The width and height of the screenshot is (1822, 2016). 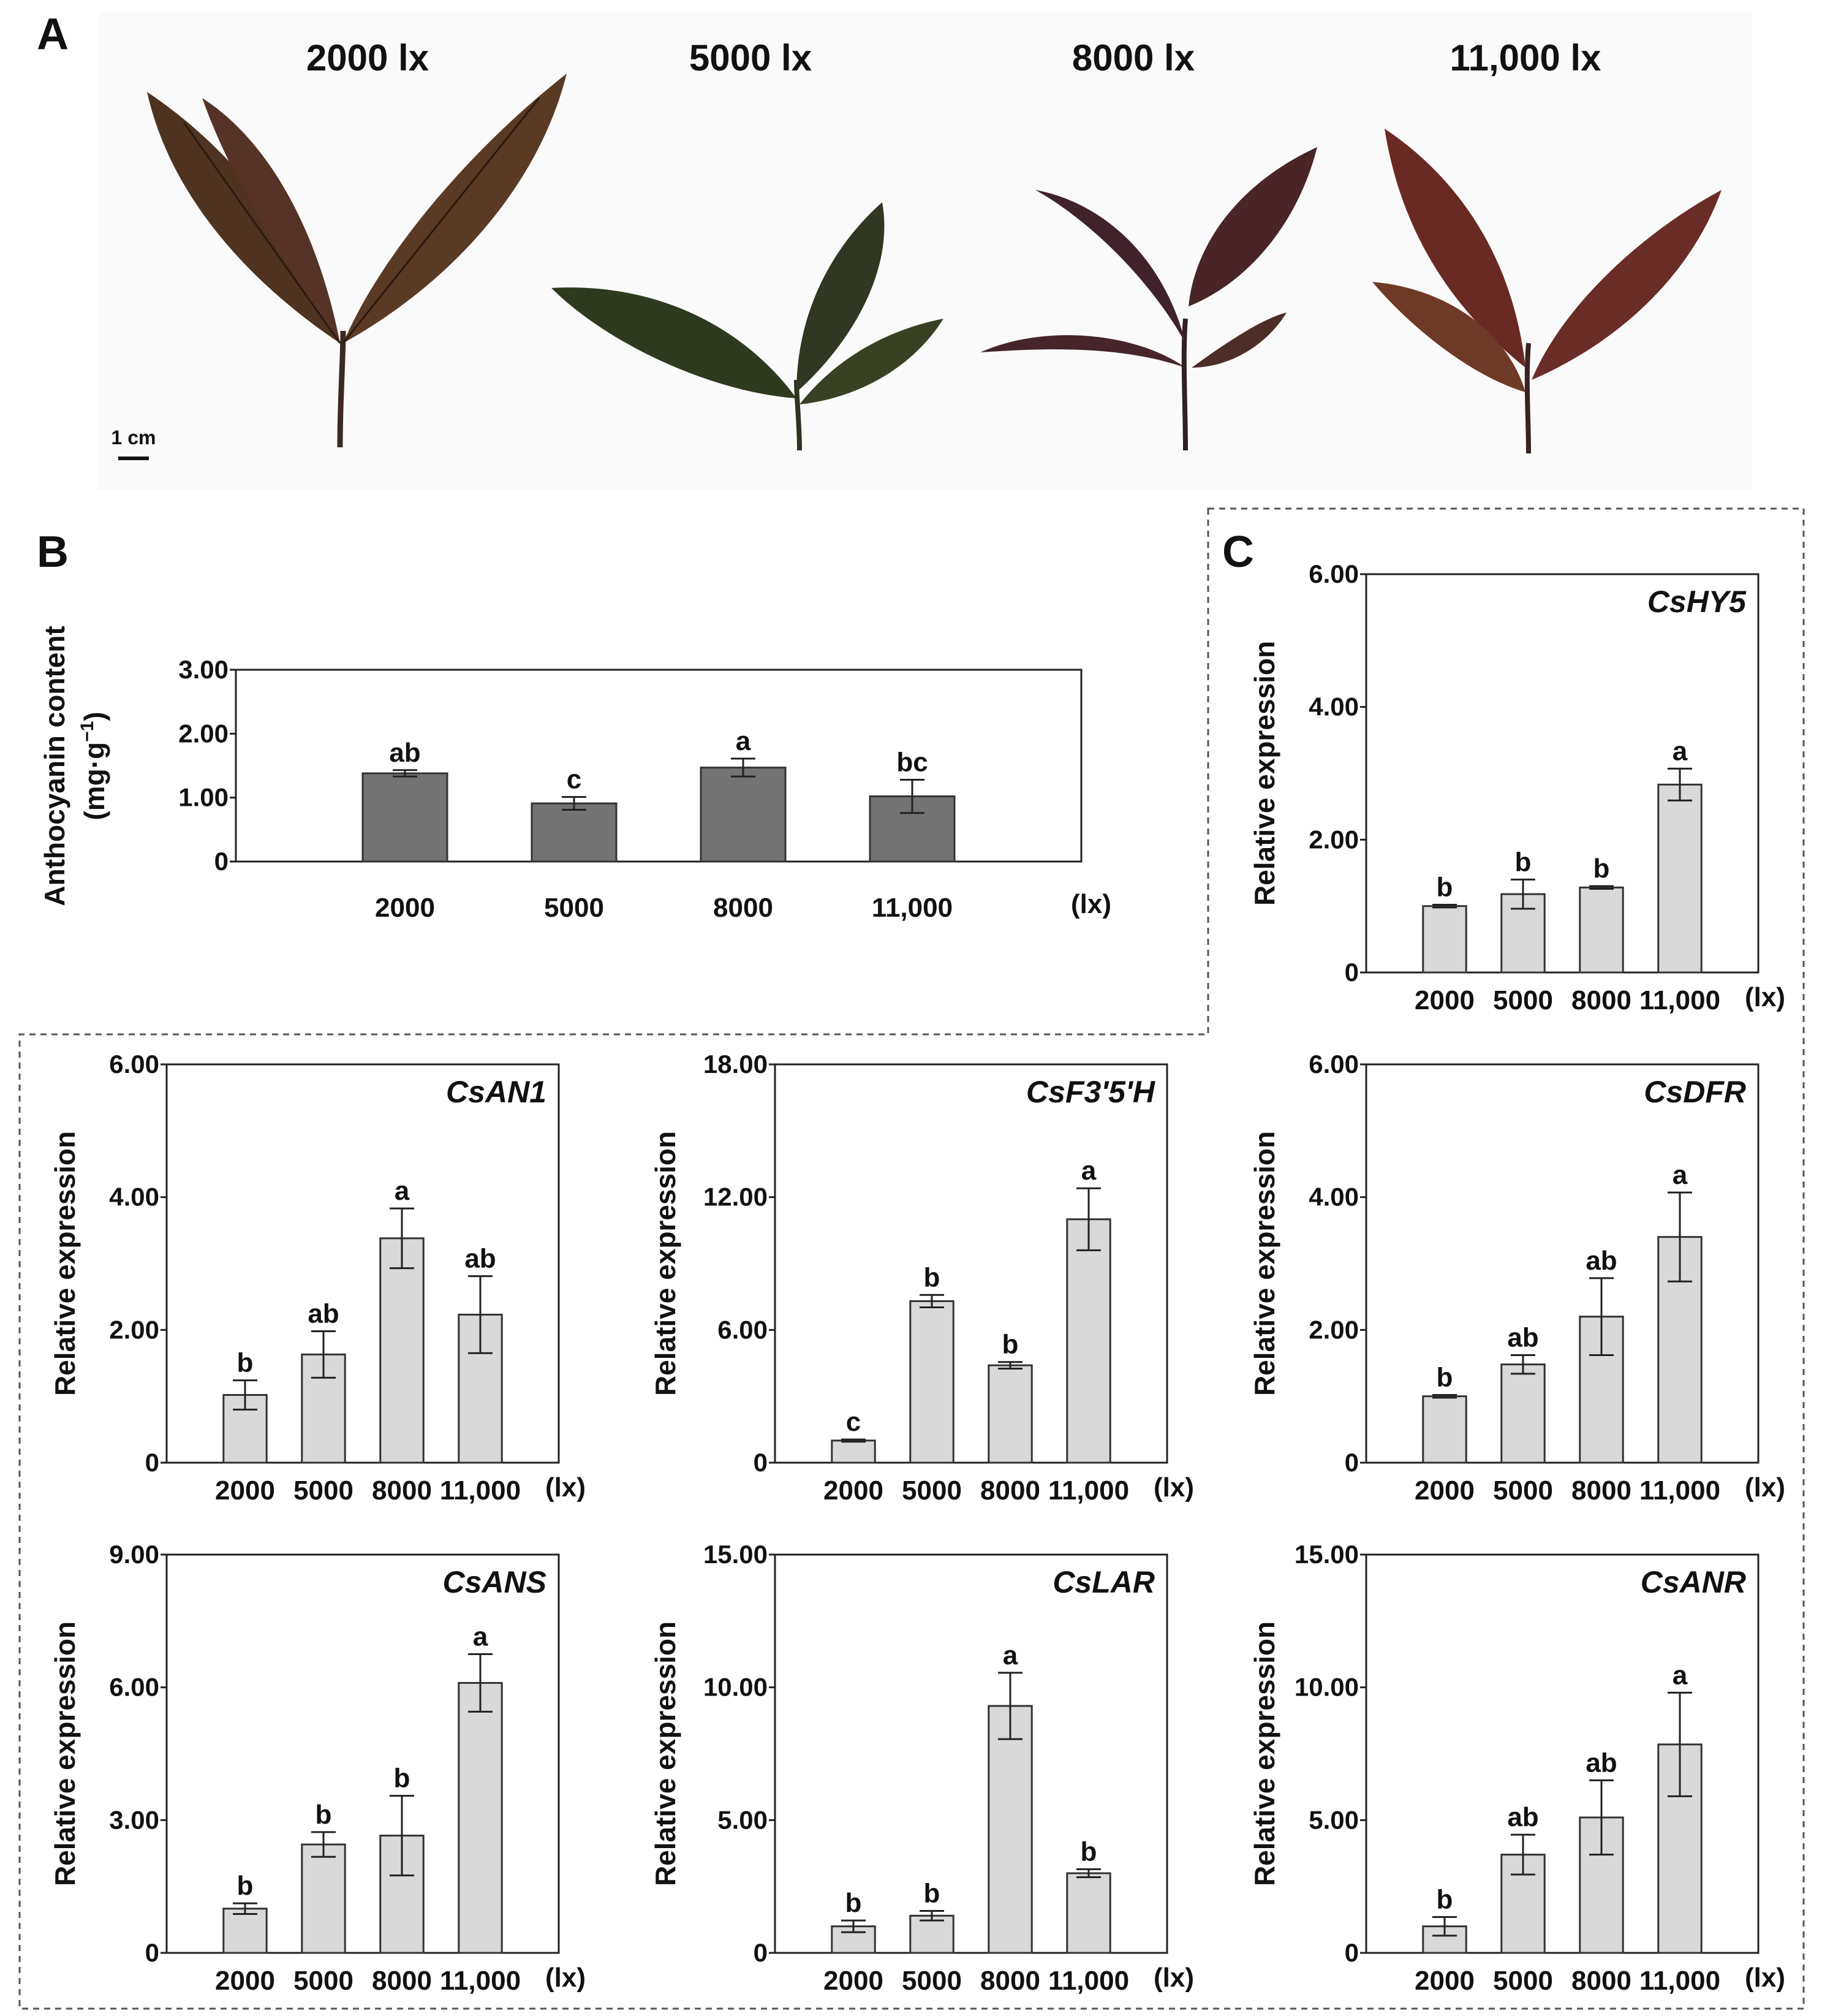 I want to click on x-axis-unit-b: (lx), so click(x=1091, y=904).